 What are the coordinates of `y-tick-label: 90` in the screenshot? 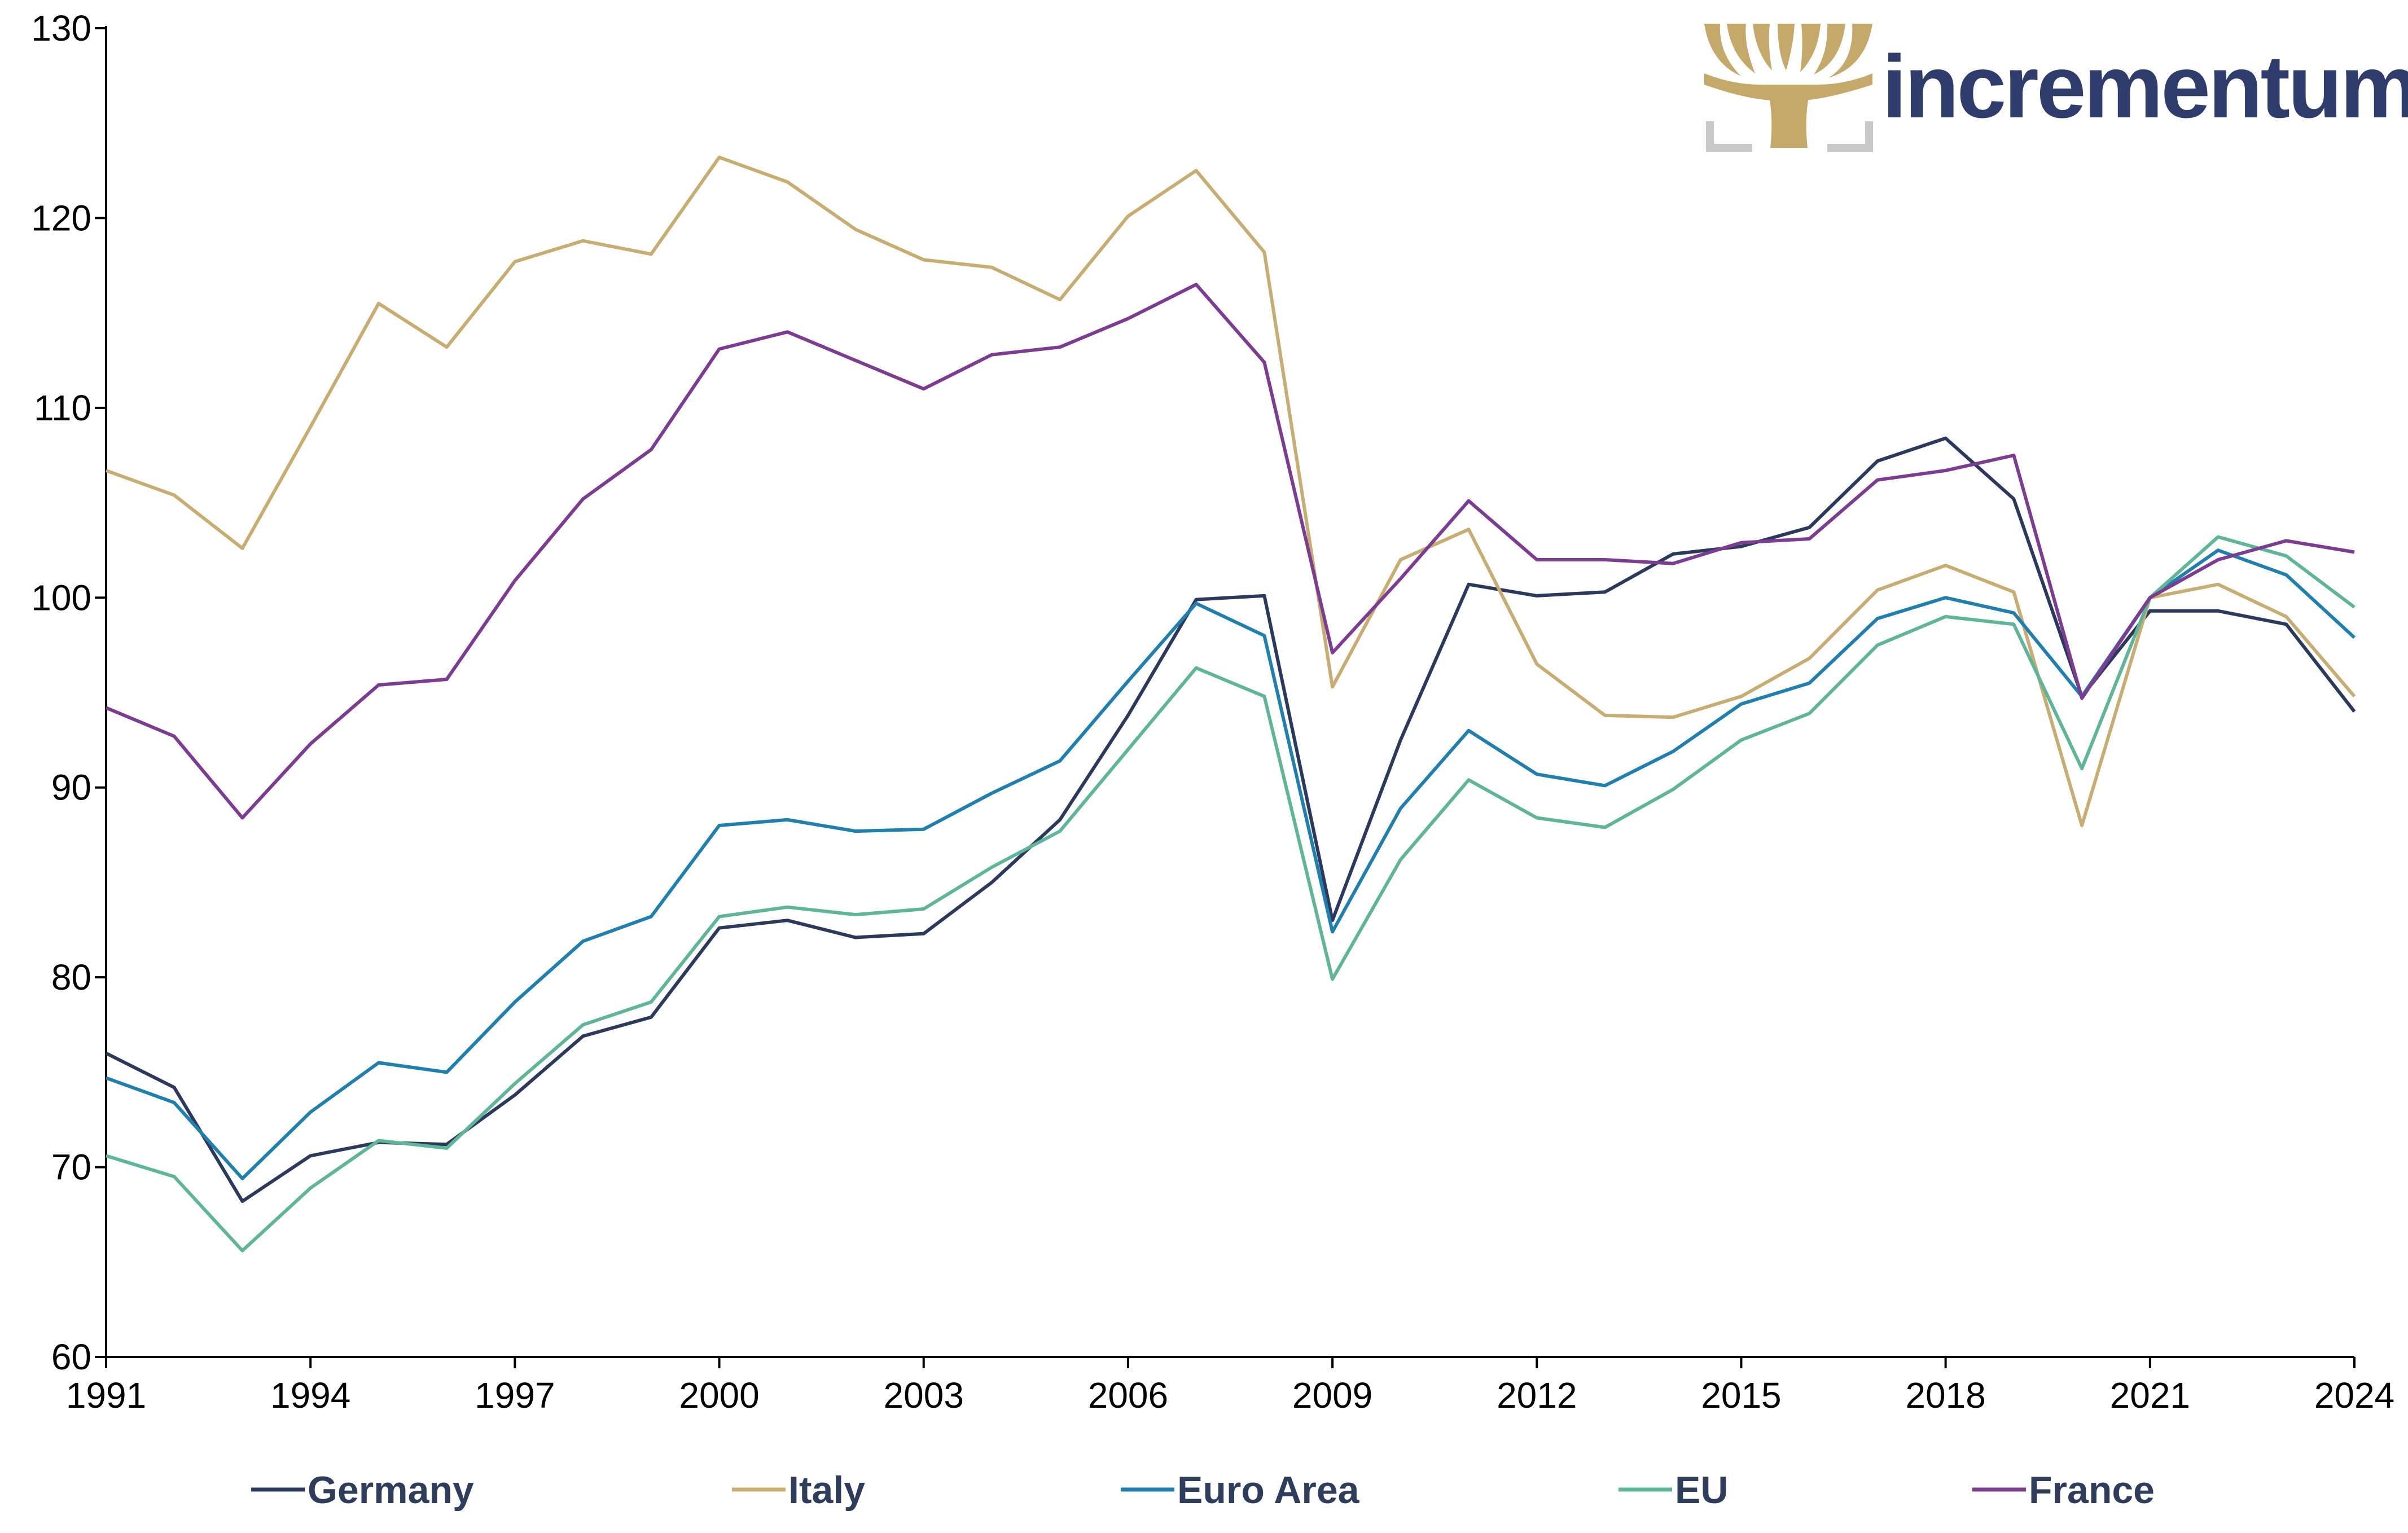 It's located at (71, 787).